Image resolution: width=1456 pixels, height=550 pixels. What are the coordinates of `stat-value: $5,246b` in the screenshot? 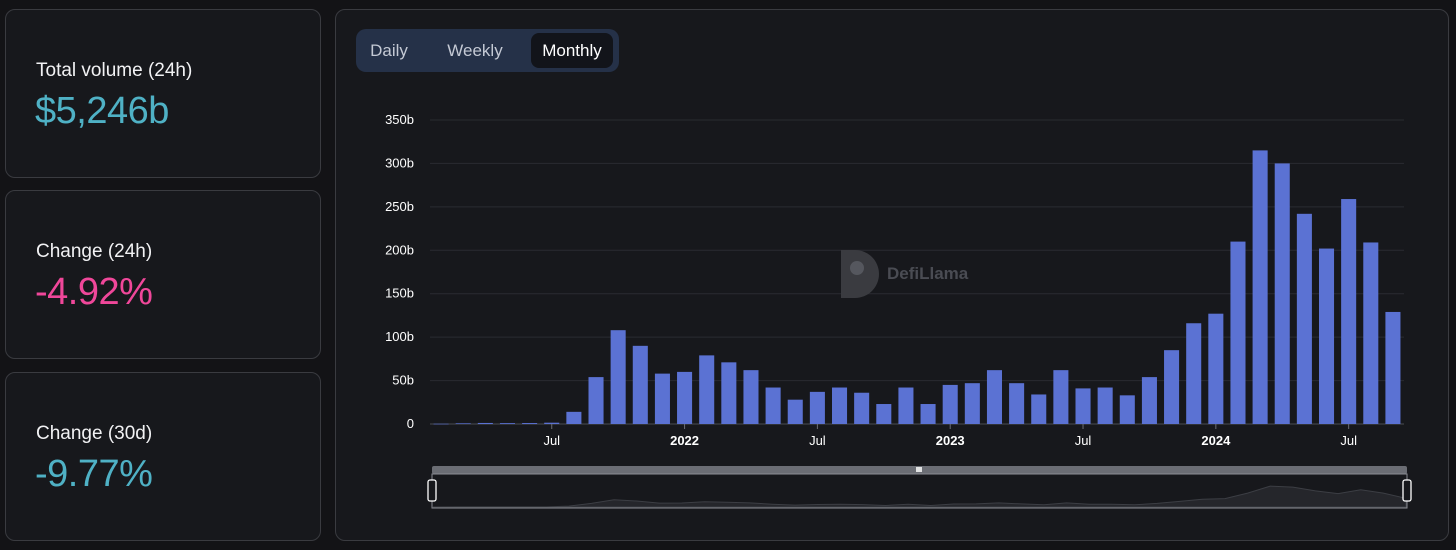 It's located at (102, 111).